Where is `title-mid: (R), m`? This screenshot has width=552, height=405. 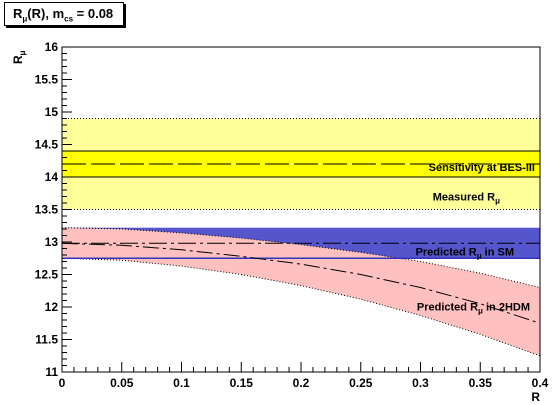
title-mid: (R), m is located at coordinates (46, 13).